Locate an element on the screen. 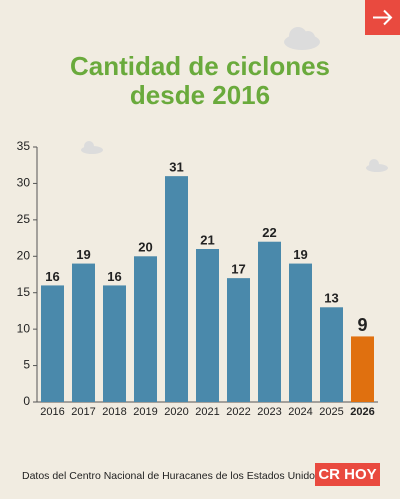 Image resolution: width=400 pixels, height=499 pixels. y-tick-label: 15 is located at coordinates (24, 292).